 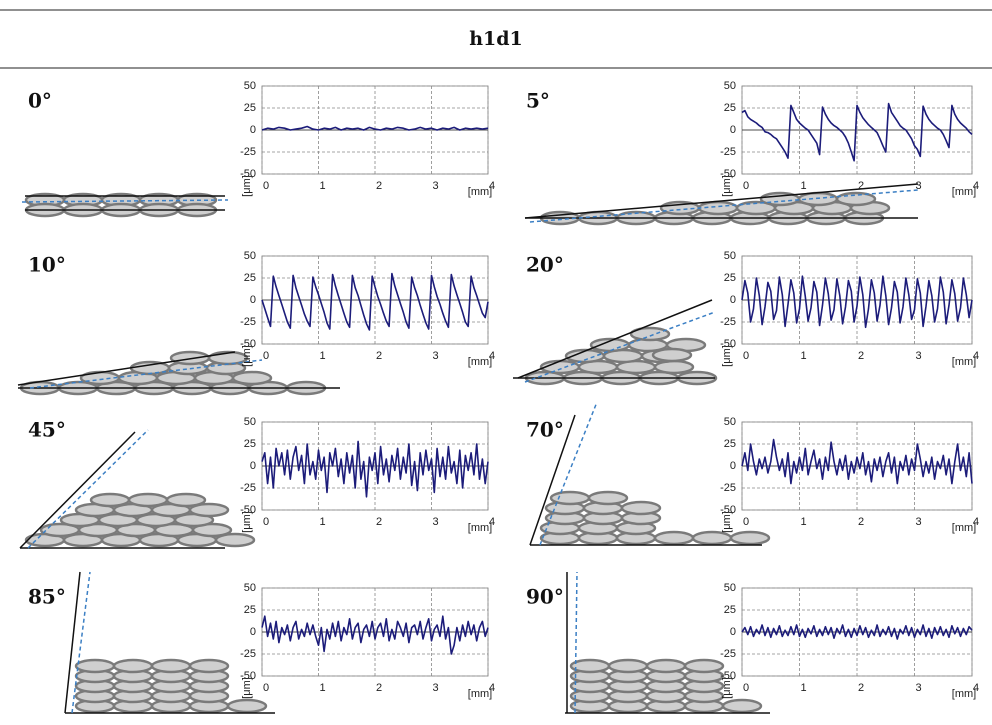 What do you see at coordinates (47, 265) in the screenshot?
I see `panel-label: 10°` at bounding box center [47, 265].